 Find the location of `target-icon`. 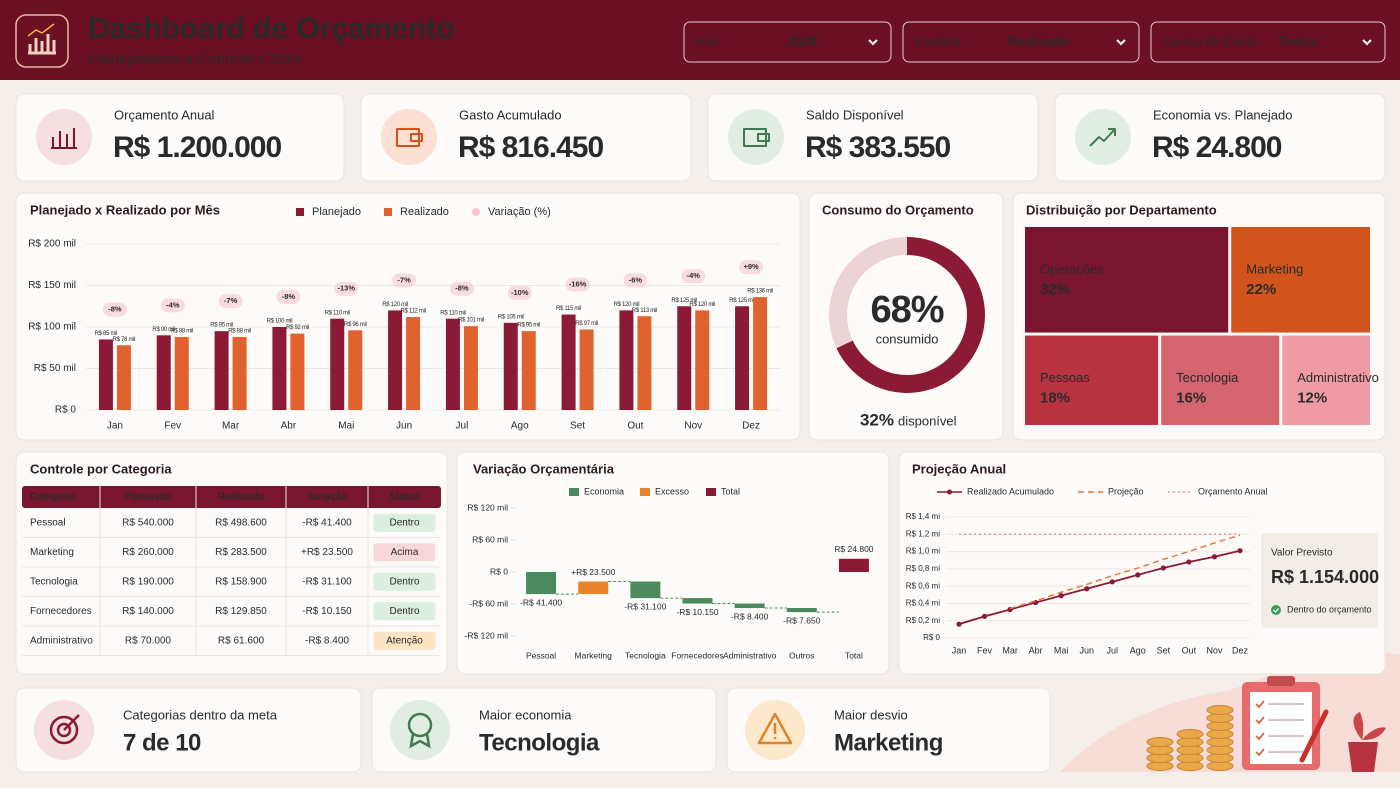

target-icon is located at coordinates (64, 730).